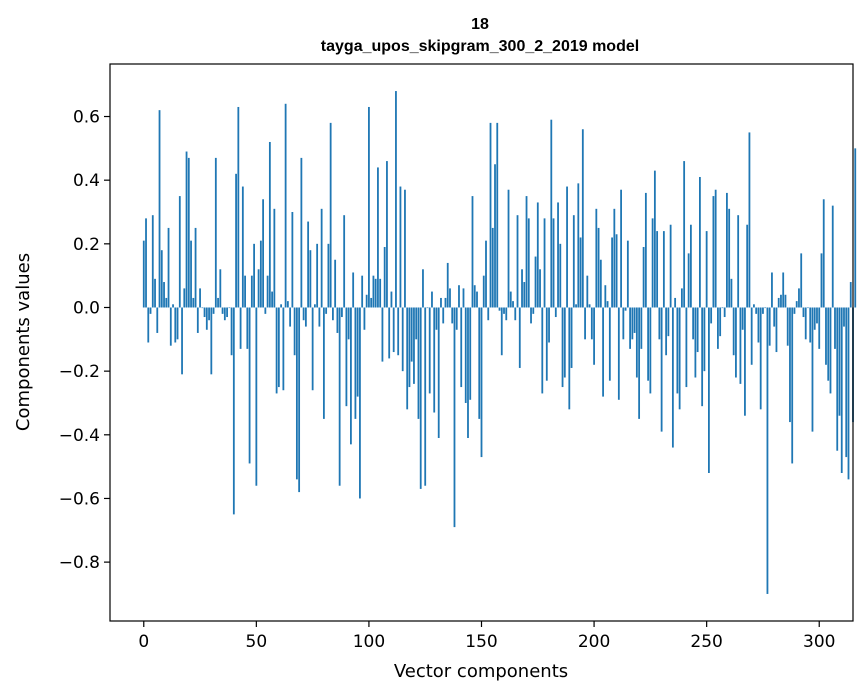 The image size is (867, 696). What do you see at coordinates (23, 342) in the screenshot?
I see `y-axis-label: Components values` at bounding box center [23, 342].